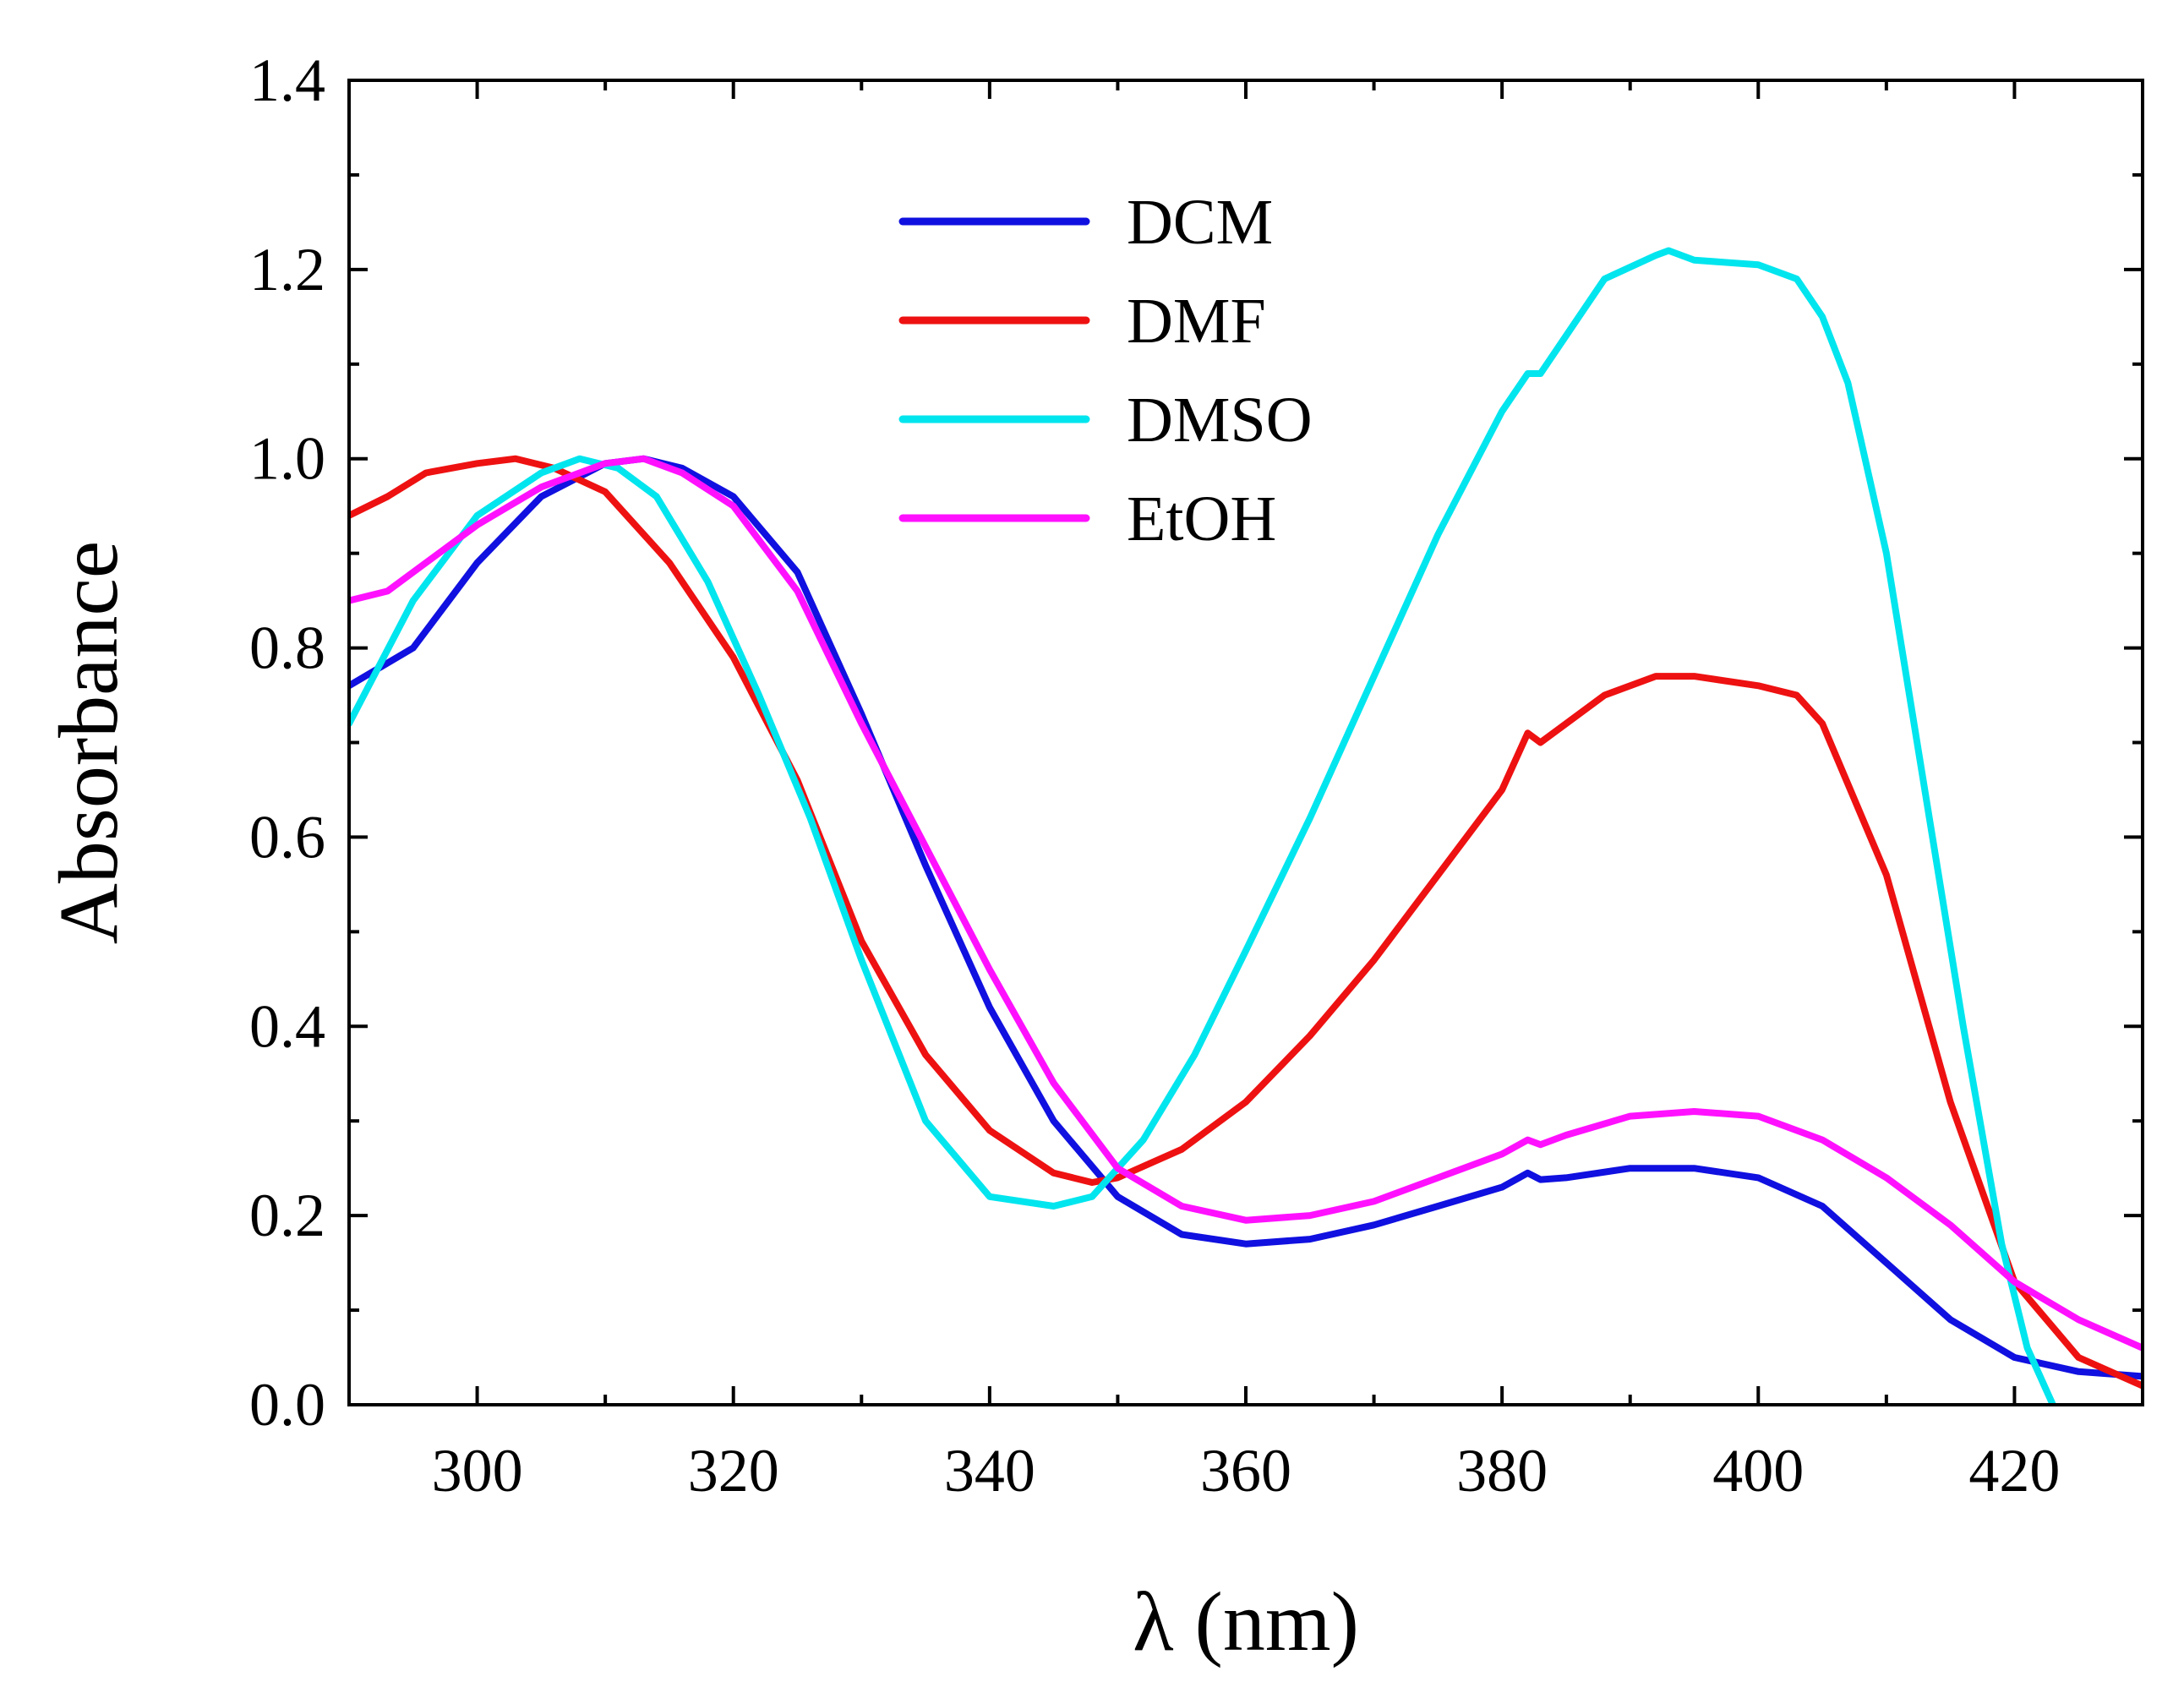 The width and height of the screenshot is (2184, 1682). I want to click on x-tick-label: 380, so click(1502, 1471).